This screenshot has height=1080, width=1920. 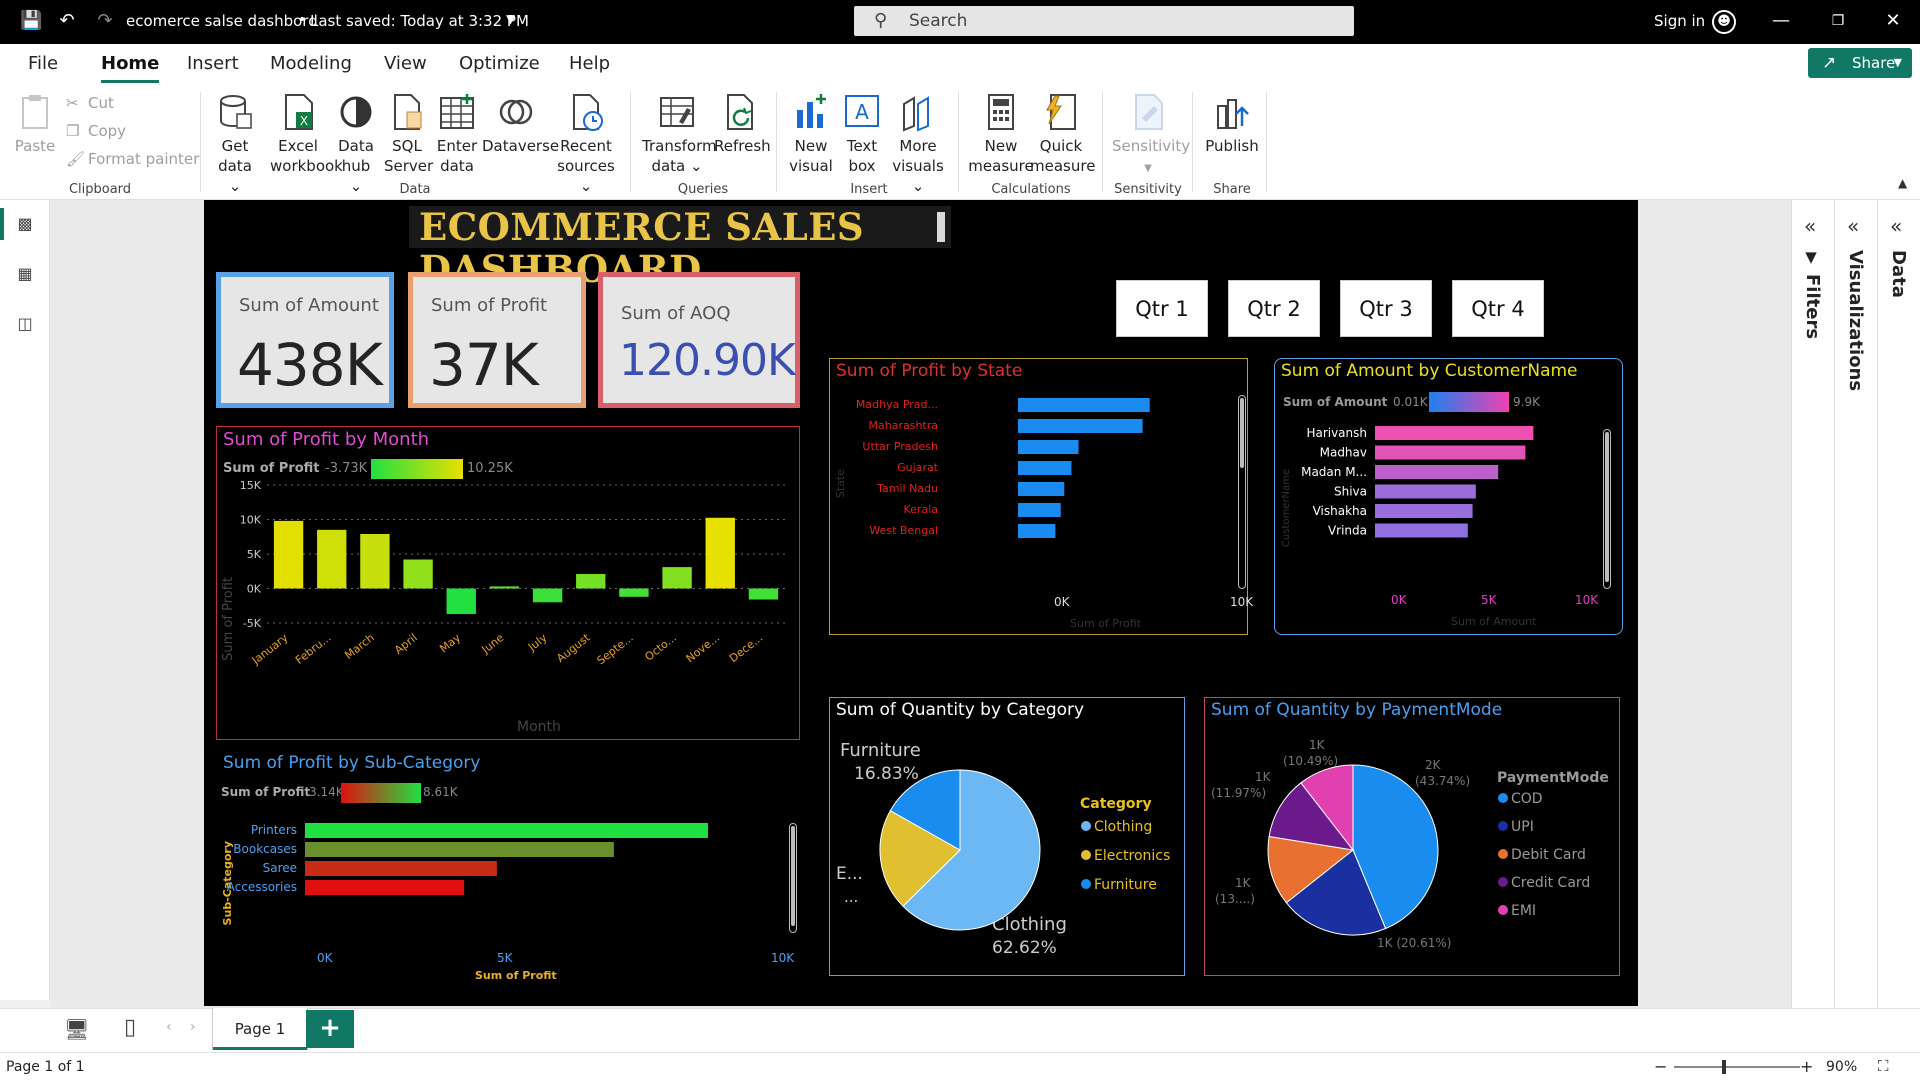 What do you see at coordinates (260, 1029) in the screenshot?
I see `tab-page-1: Page 1` at bounding box center [260, 1029].